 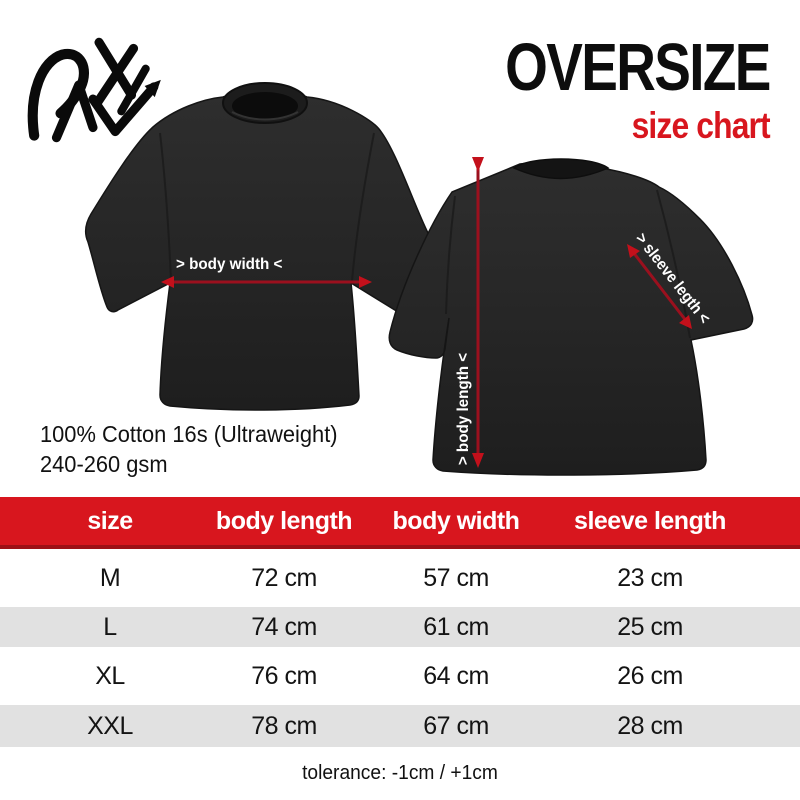 I want to click on brand-logo, so click(x=94, y=90).